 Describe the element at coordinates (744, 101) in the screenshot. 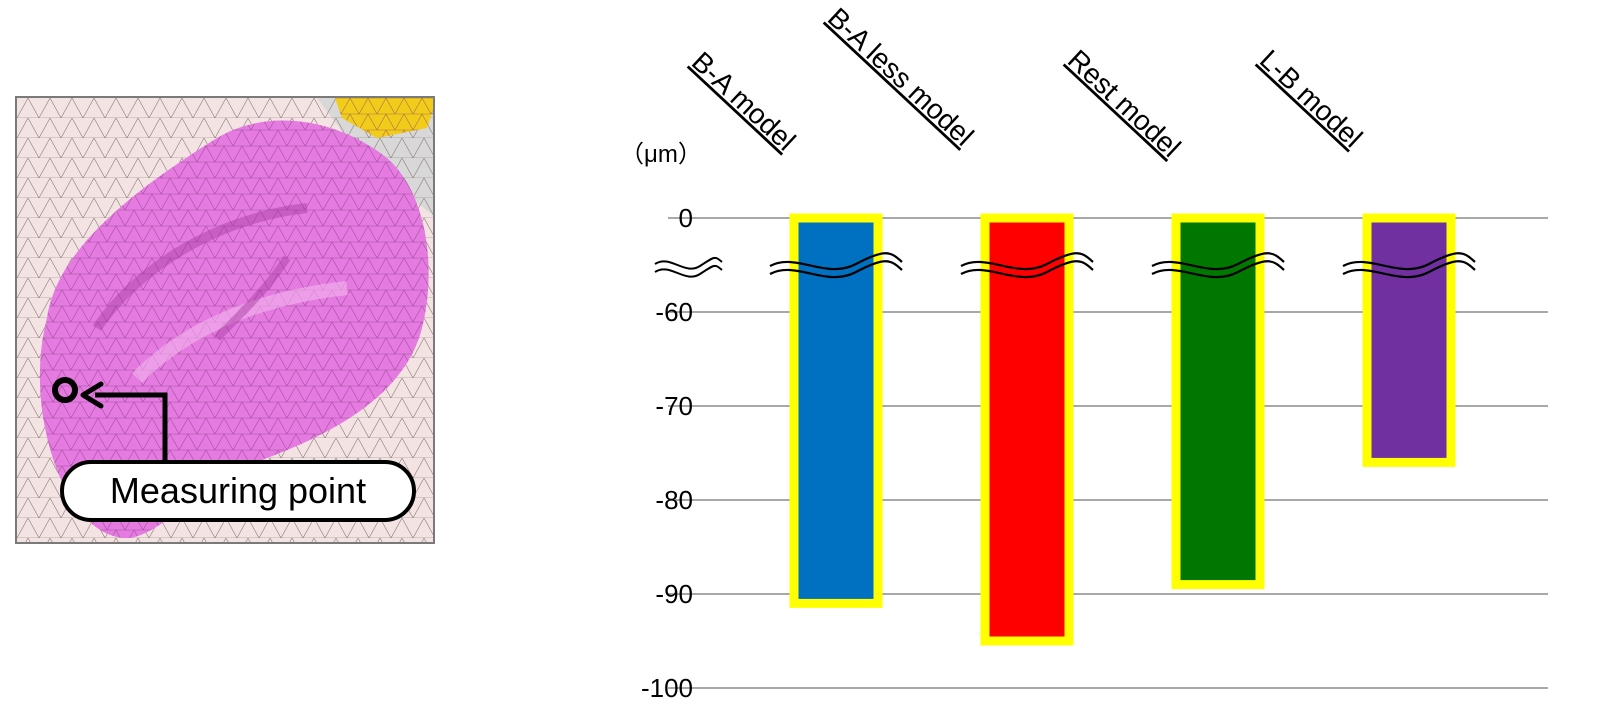

I see `category-label: B-A model` at that location.